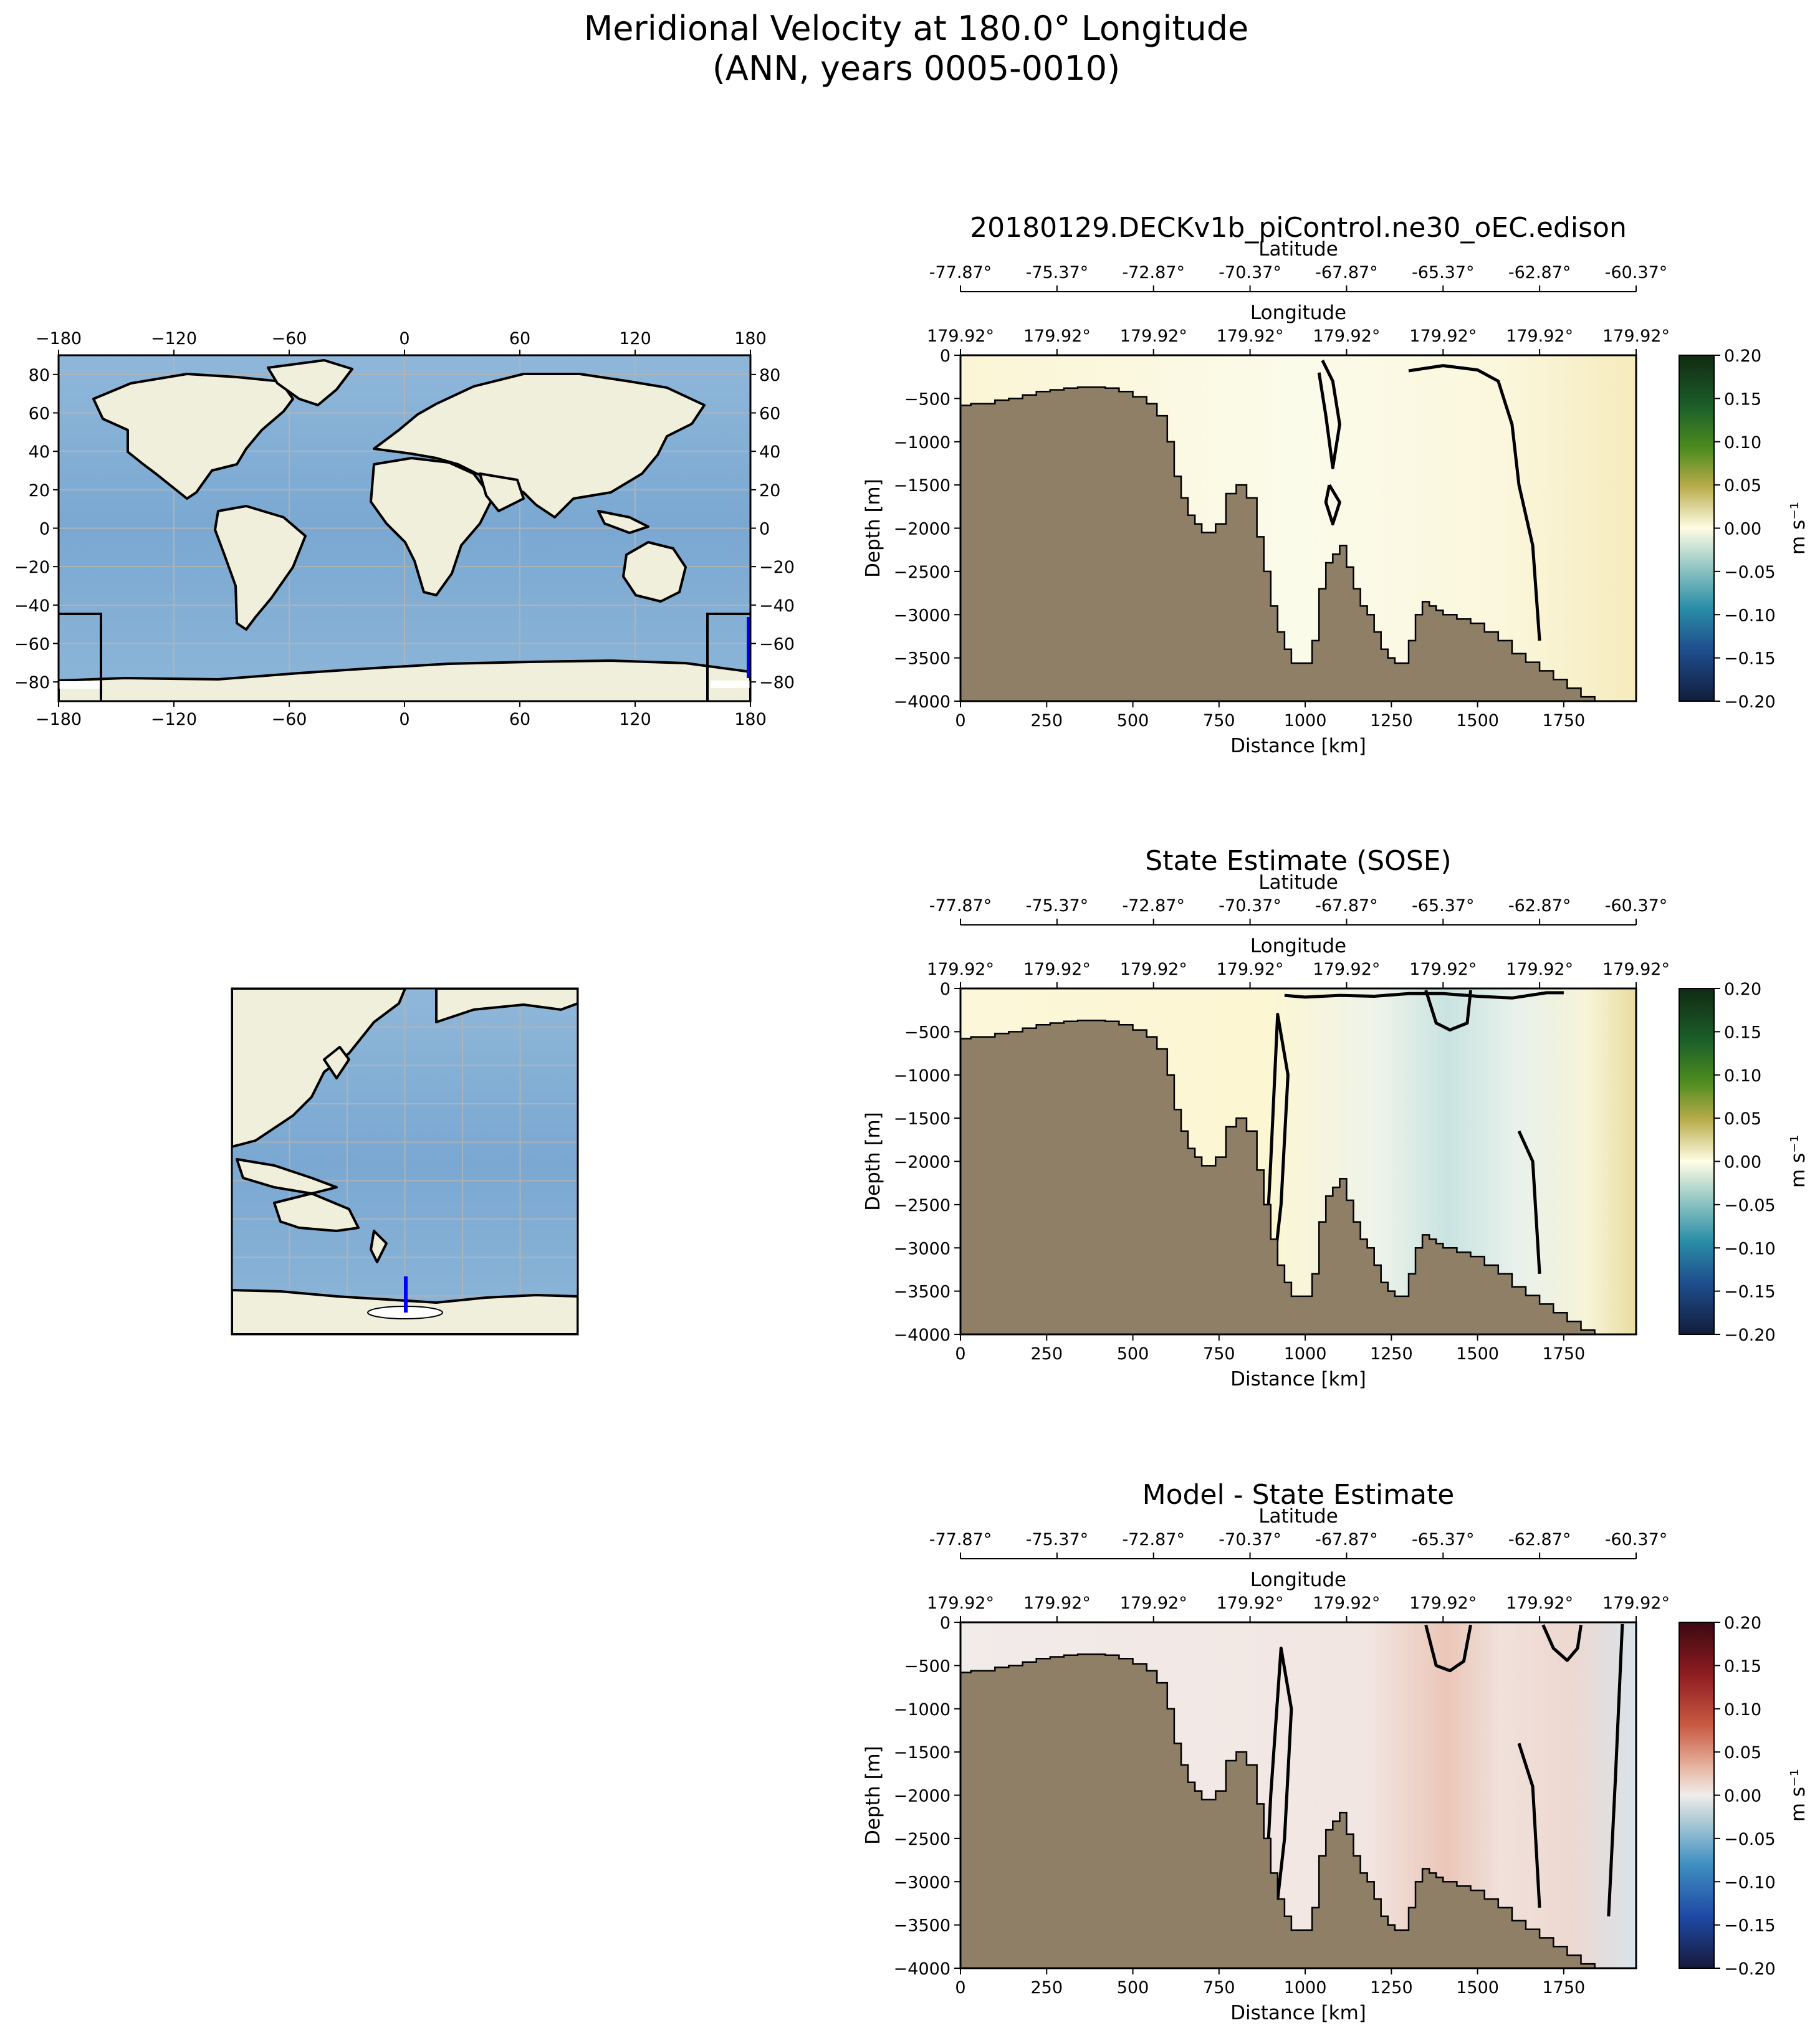 The height and width of the screenshot is (2038, 1820). Describe the element at coordinates (1219, 1988) in the screenshot. I see `x-tick-label: 750` at that location.